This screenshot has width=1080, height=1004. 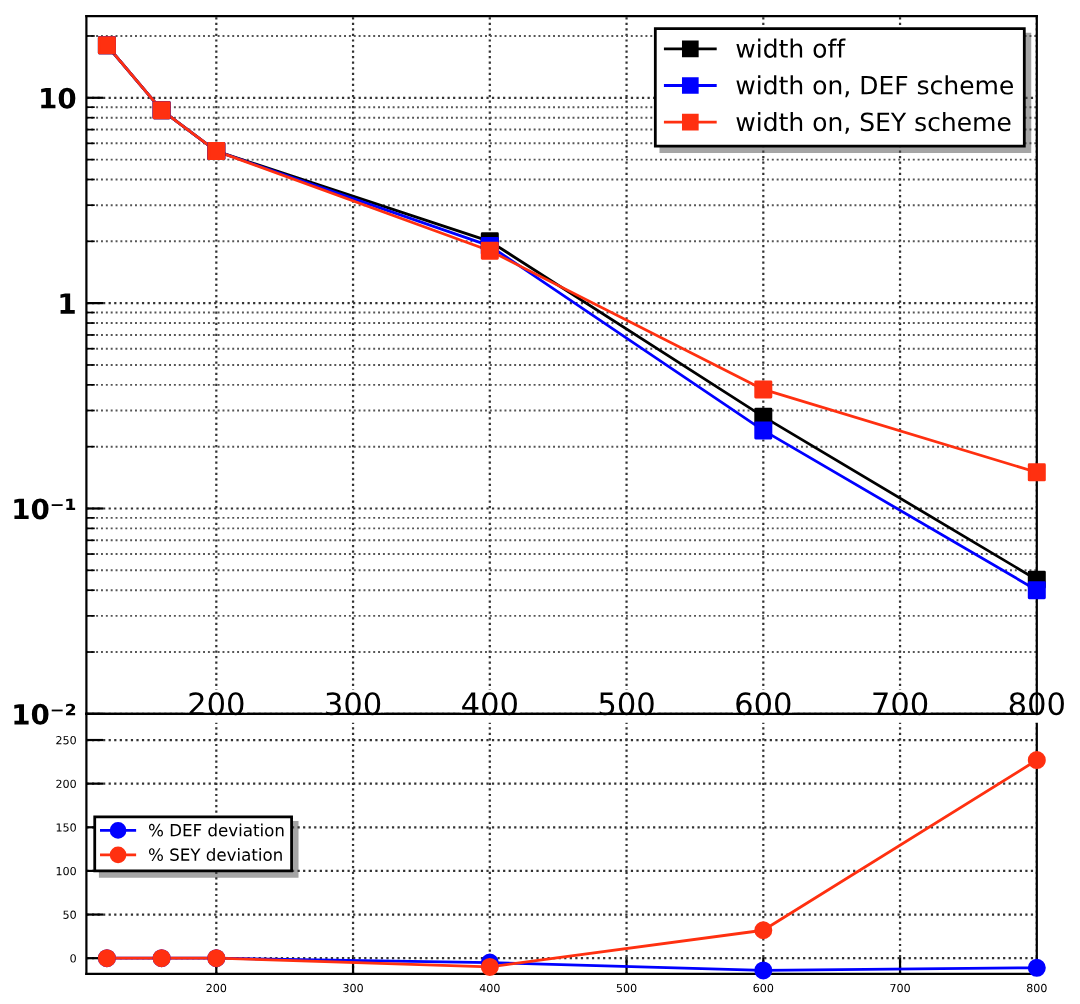 What do you see at coordinates (45, 714) in the screenshot?
I see `y-tick-label: 10⁻²` at bounding box center [45, 714].